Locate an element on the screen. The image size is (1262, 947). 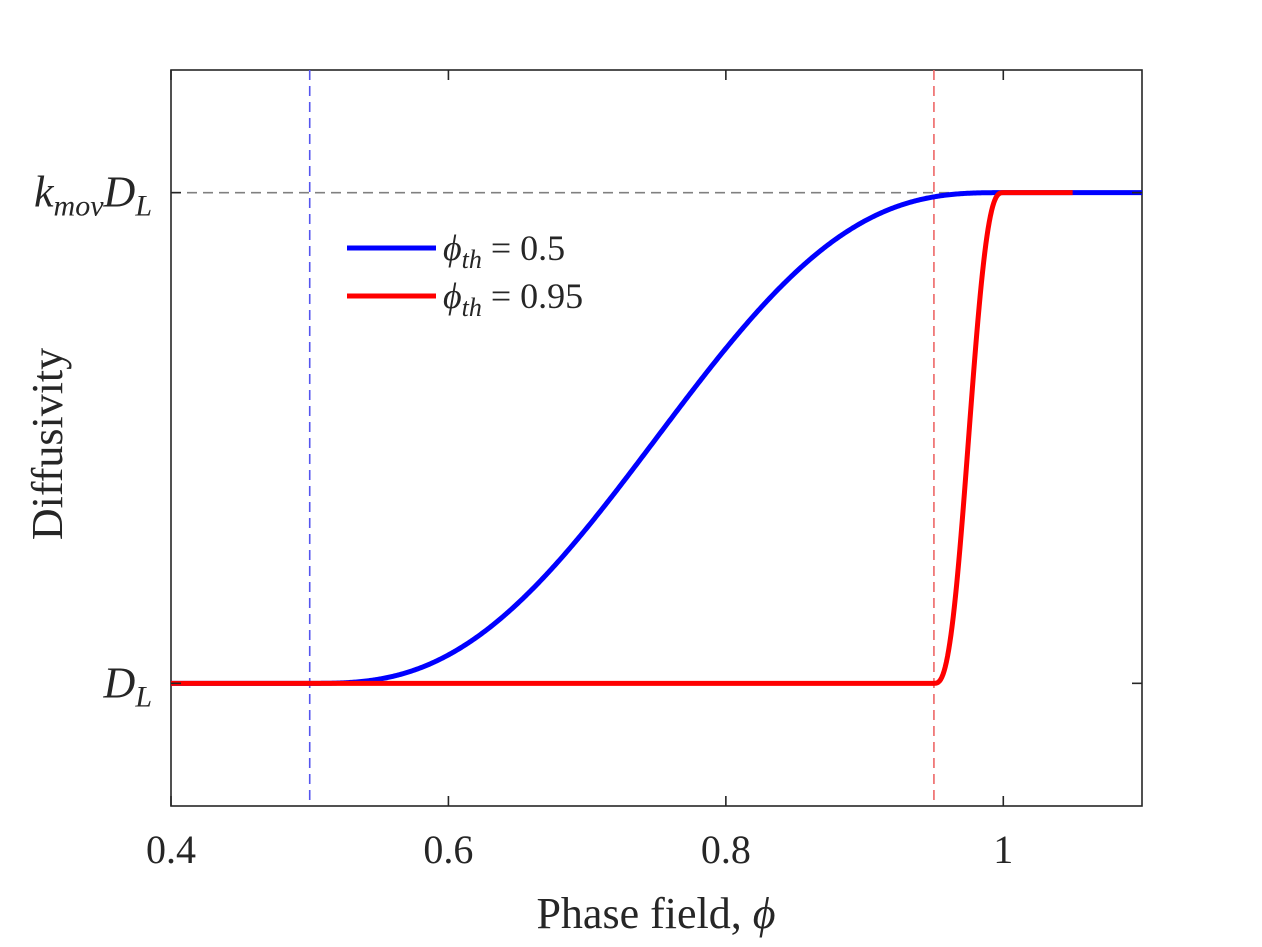
legend: ϕth = 0.5 ϕth = 0.95 is located at coordinates (465, 275).